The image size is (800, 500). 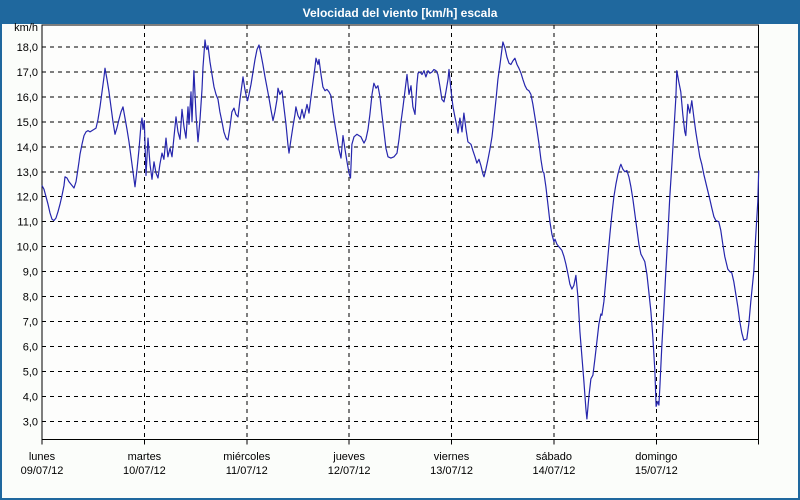 What do you see at coordinates (656, 457) in the screenshot?
I see `day-name-label: domingo` at bounding box center [656, 457].